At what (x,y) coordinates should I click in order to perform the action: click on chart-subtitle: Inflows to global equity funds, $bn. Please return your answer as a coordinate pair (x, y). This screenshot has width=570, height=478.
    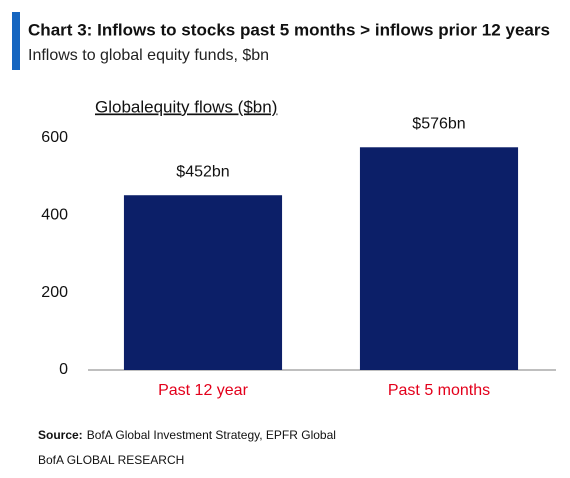
    Looking at the image, I should click on (148, 55).